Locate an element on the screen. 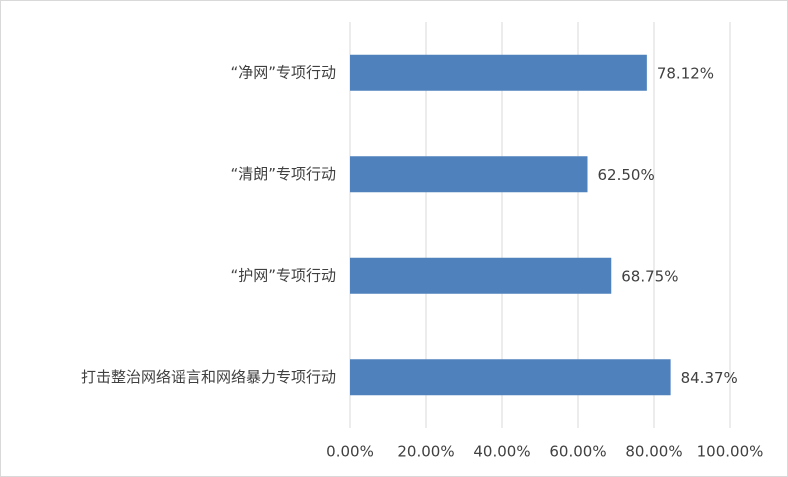  y-tick-label: “净网”专项行动 is located at coordinates (283, 72).